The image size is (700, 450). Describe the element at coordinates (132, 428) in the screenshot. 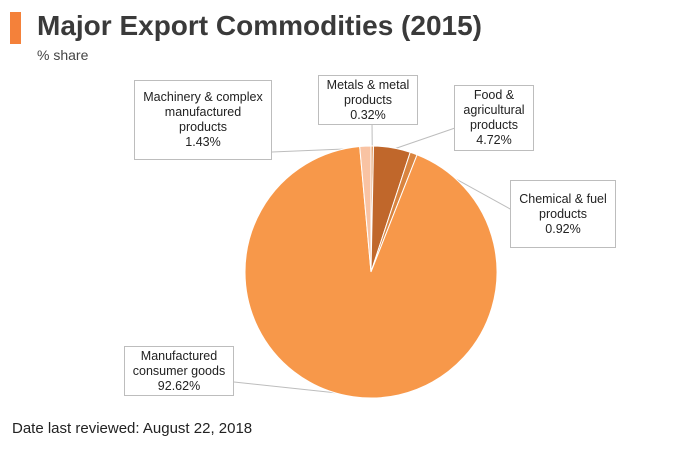

I see `date-last-reviewed: Date last reviewed: August 22, 2018` at that location.